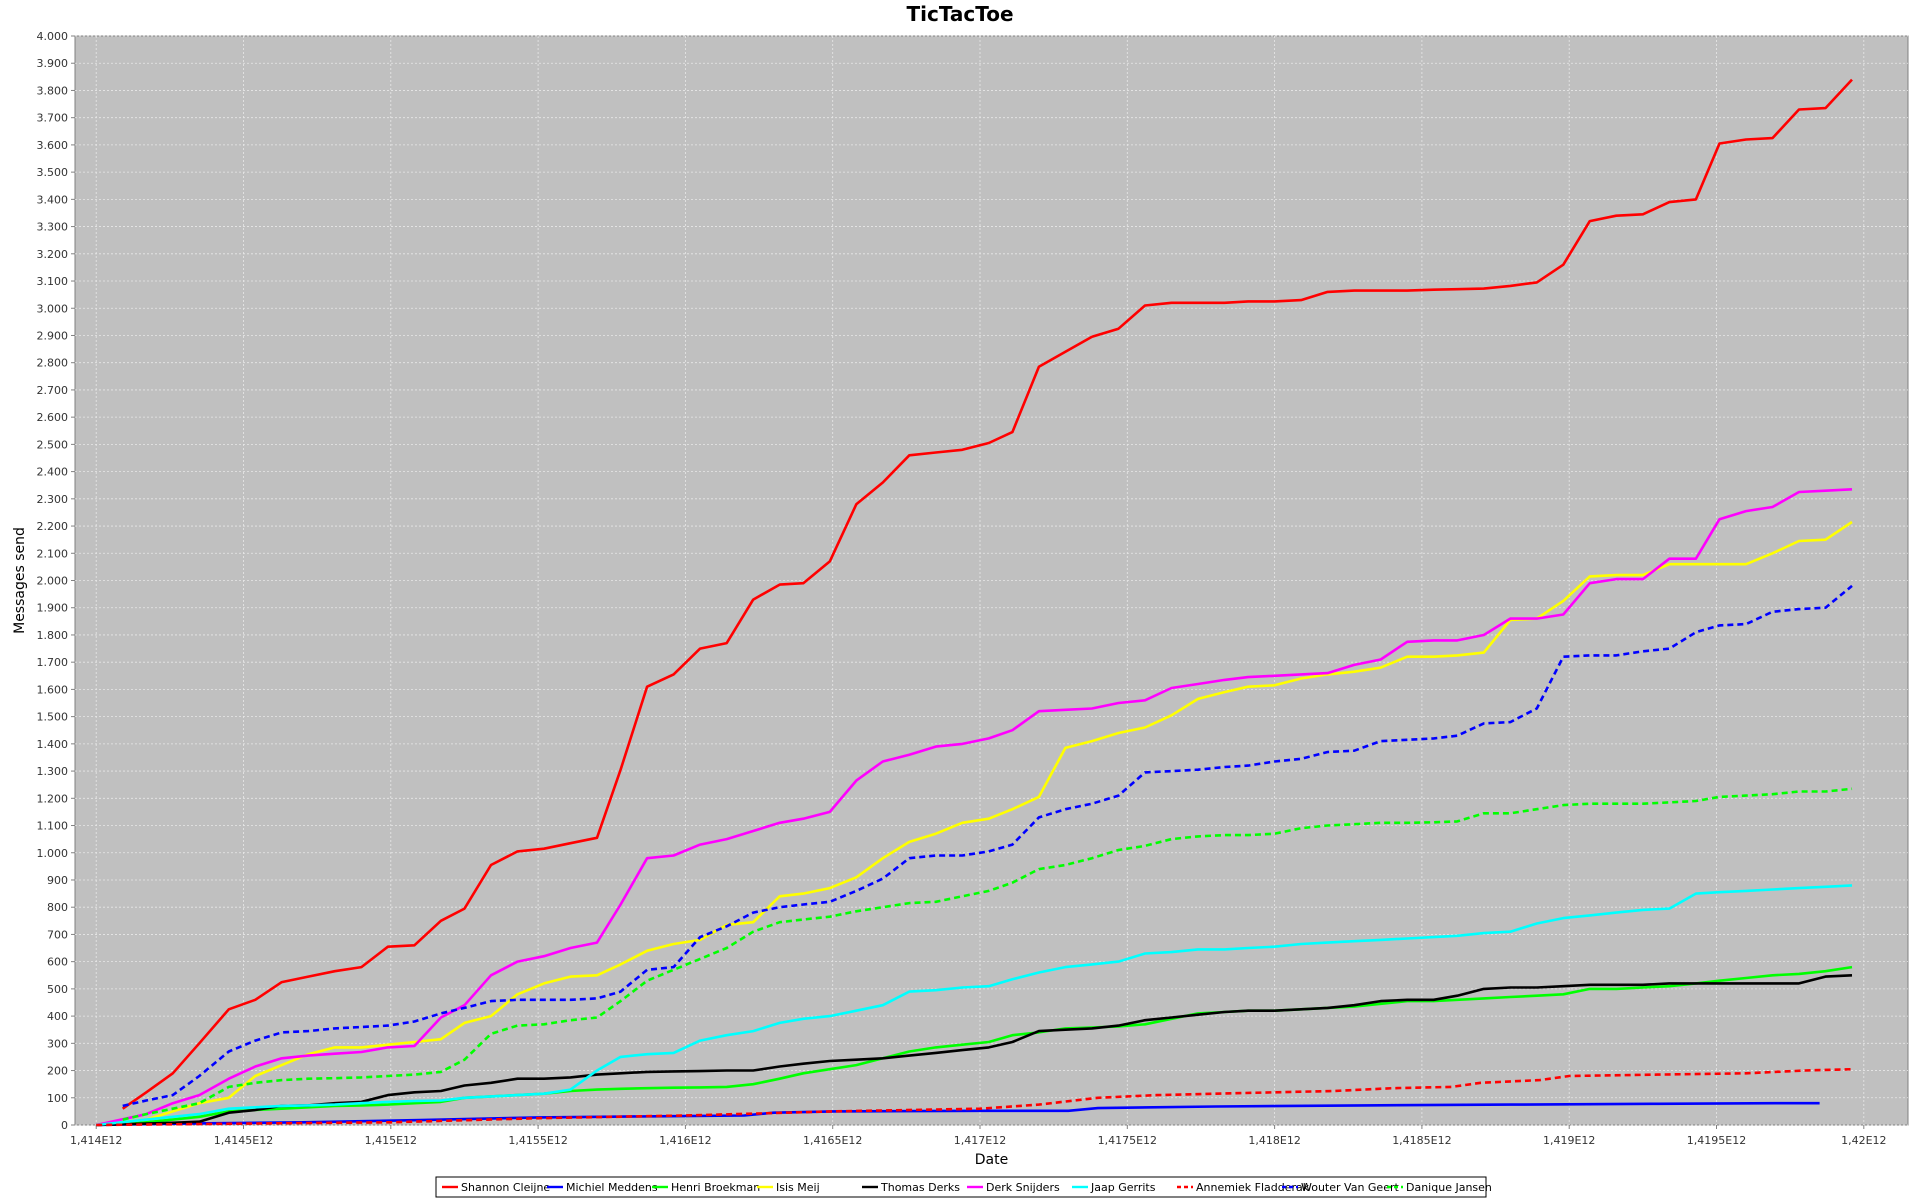 This screenshot has width=1920, height=1200. What do you see at coordinates (959, 14) in the screenshot?
I see `chart-title: TicTacToe` at bounding box center [959, 14].